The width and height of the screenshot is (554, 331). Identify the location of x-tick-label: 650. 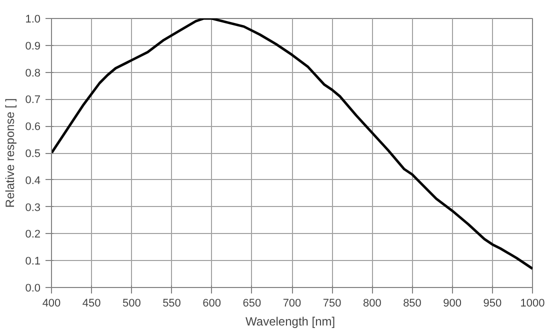
(252, 304).